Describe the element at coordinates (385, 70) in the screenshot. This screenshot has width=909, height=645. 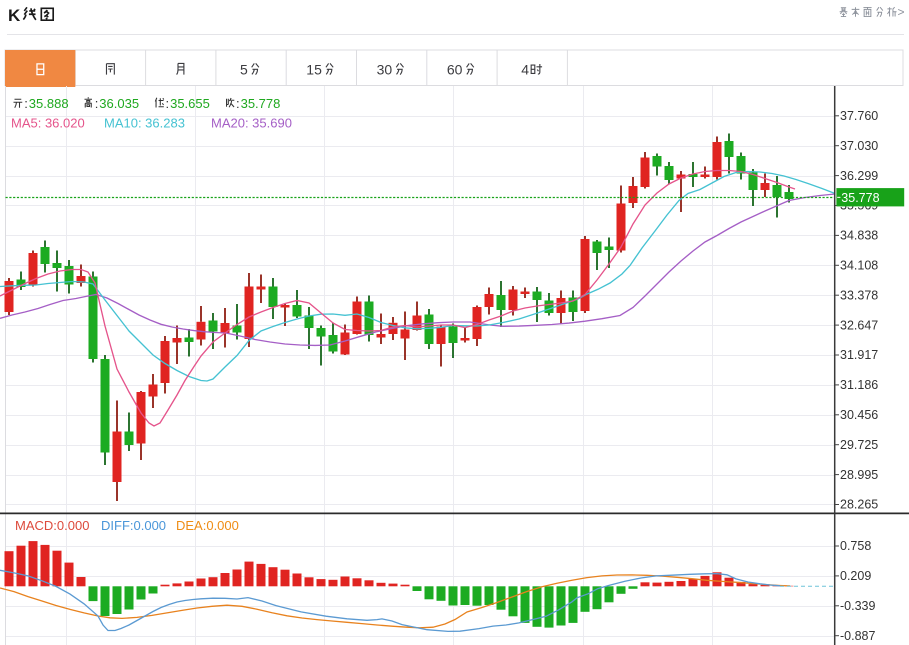
I see `svg-text: 30` at that location.